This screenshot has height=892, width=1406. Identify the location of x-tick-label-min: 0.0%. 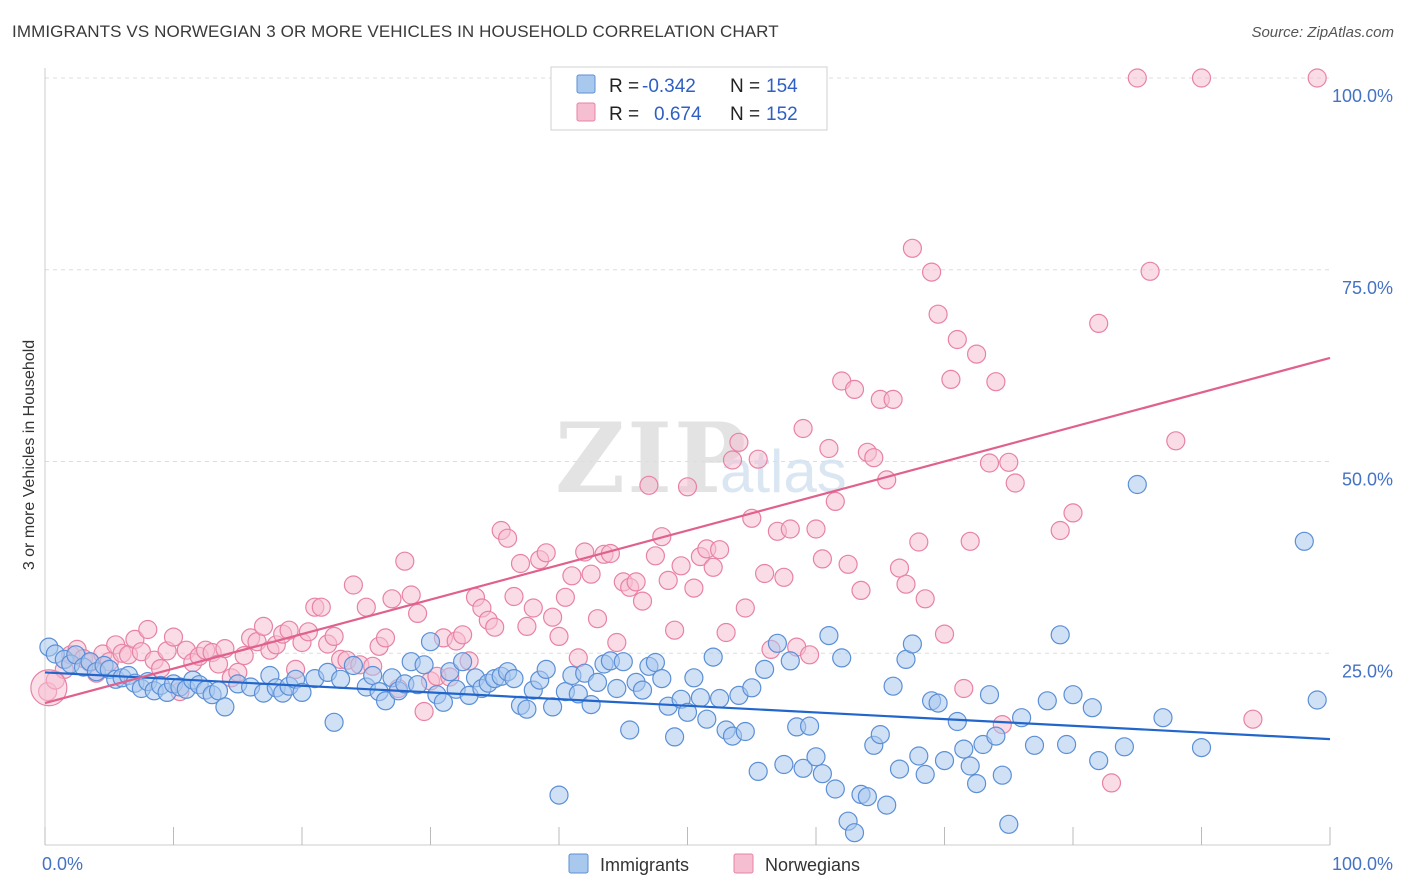
(62, 864).